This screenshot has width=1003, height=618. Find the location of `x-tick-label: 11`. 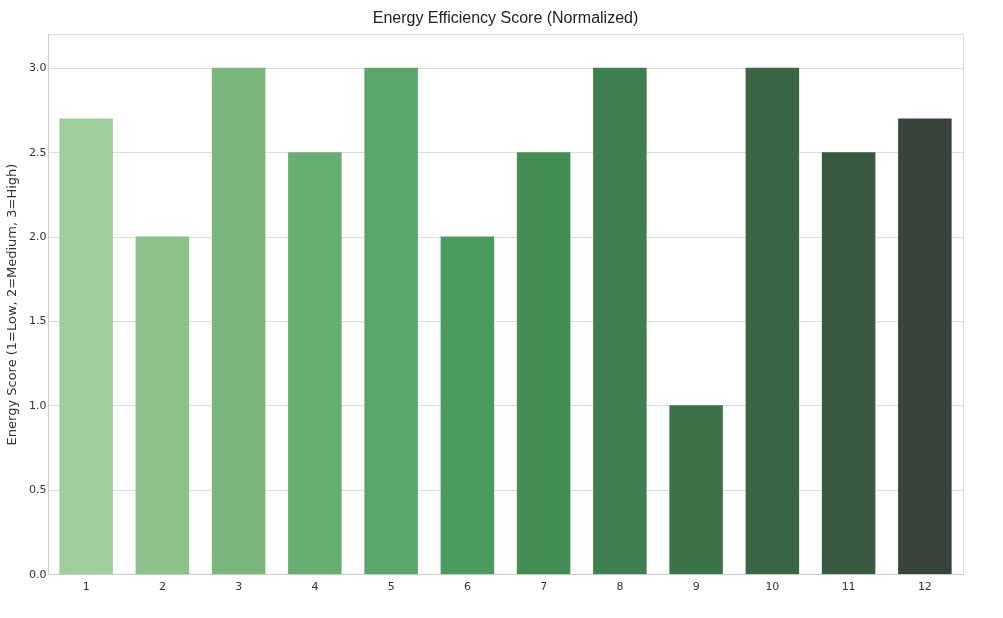

x-tick-label: 11 is located at coordinates (848, 586).